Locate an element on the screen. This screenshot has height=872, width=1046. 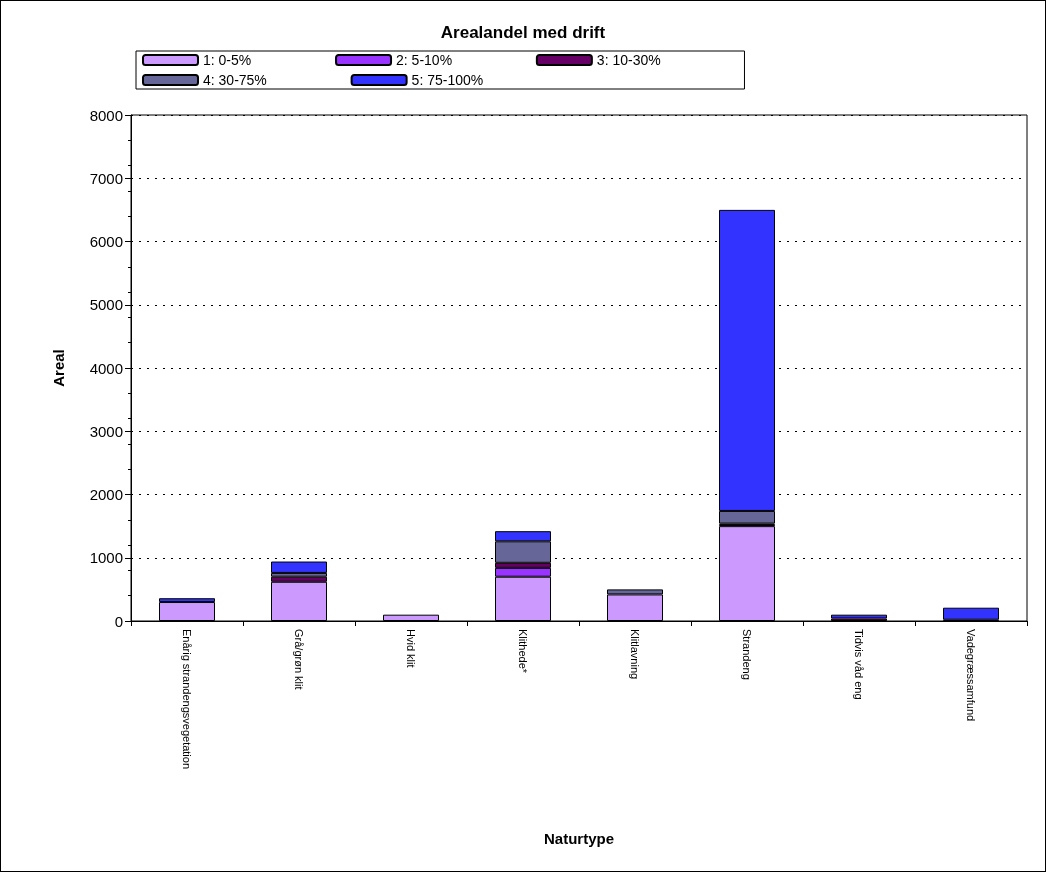
y-axis-title: Areal is located at coordinates (58, 368).